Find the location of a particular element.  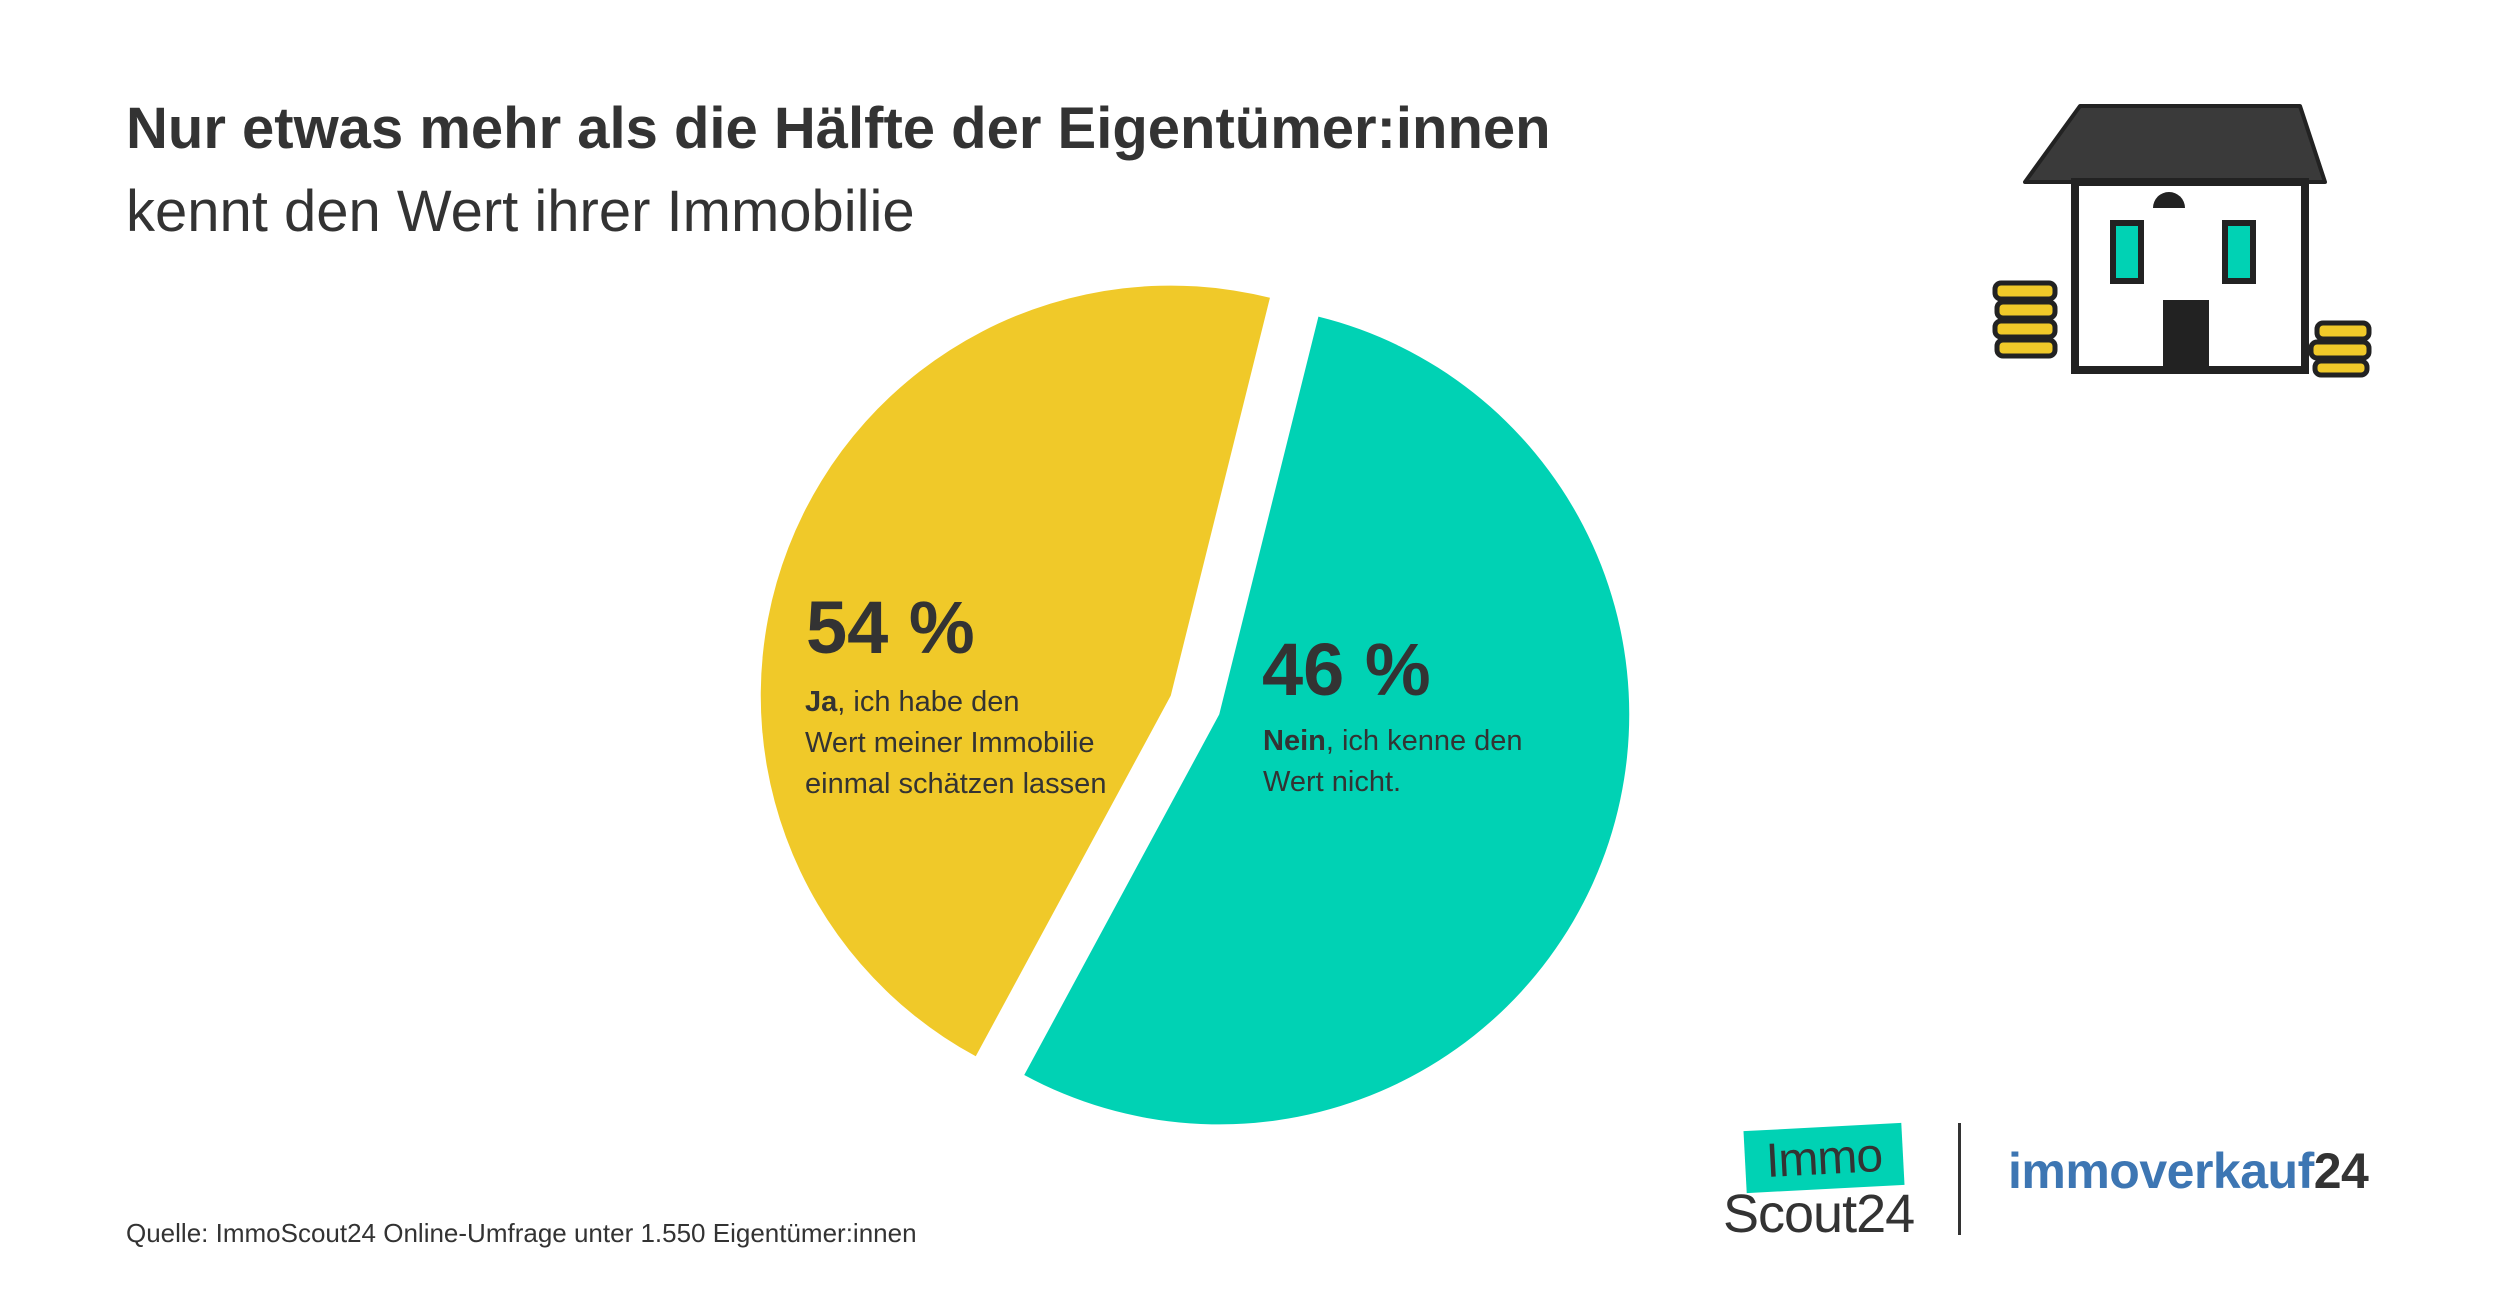

slice-nein-line-1: , ich kenne den is located at coordinates (1424, 741).